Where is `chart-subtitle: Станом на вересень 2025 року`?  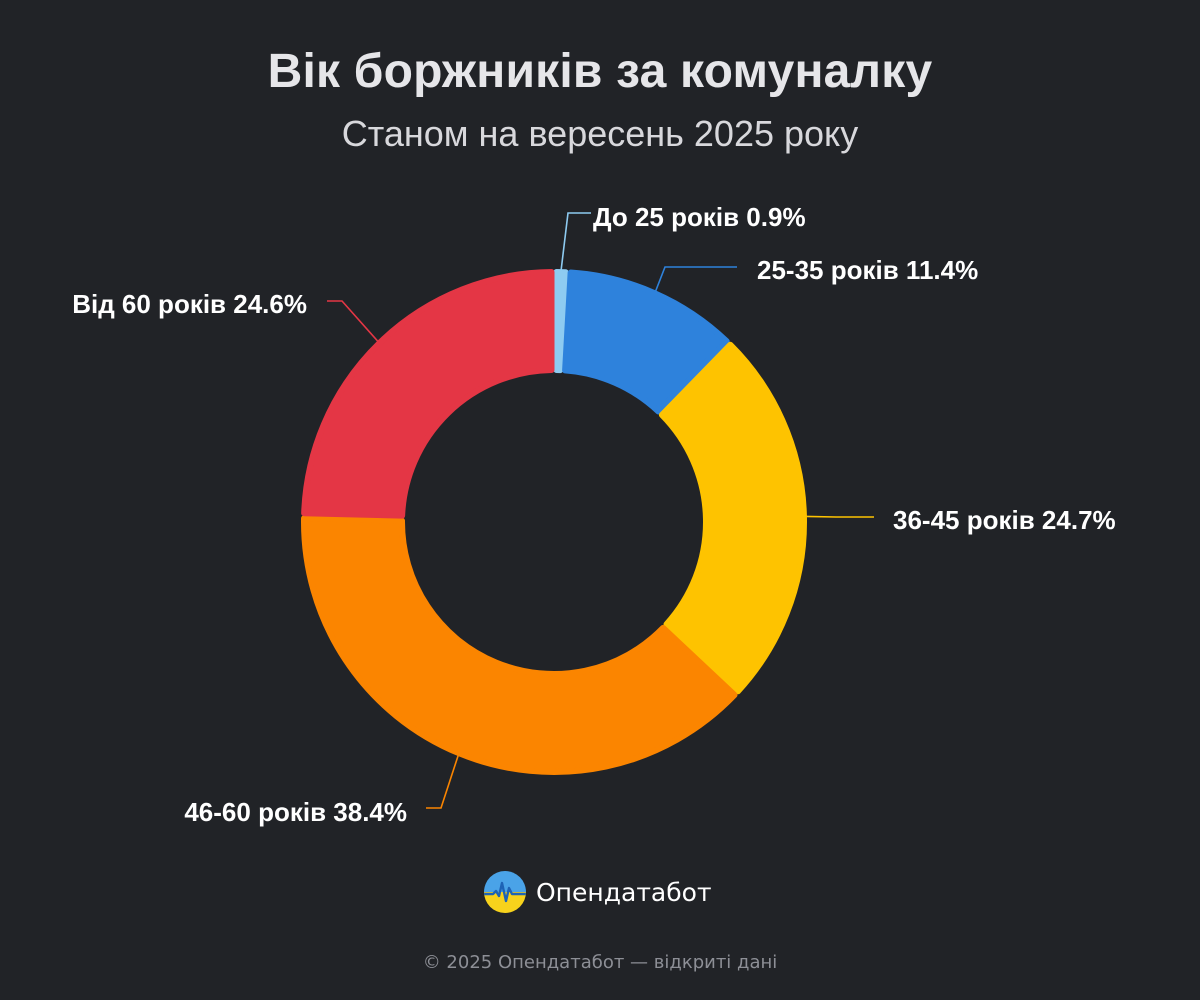 chart-subtitle: Станом на вересень 2025 року is located at coordinates (600, 133).